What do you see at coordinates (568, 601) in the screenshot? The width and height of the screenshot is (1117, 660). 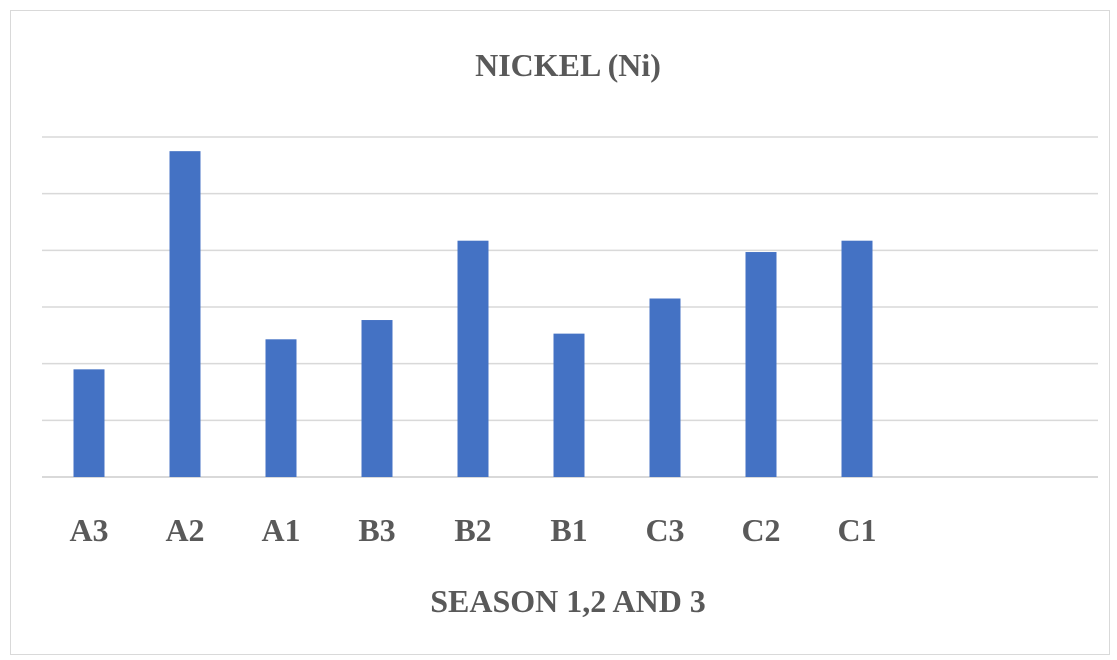 I see `x-axis-label: SEASON 1,2 AND 3` at bounding box center [568, 601].